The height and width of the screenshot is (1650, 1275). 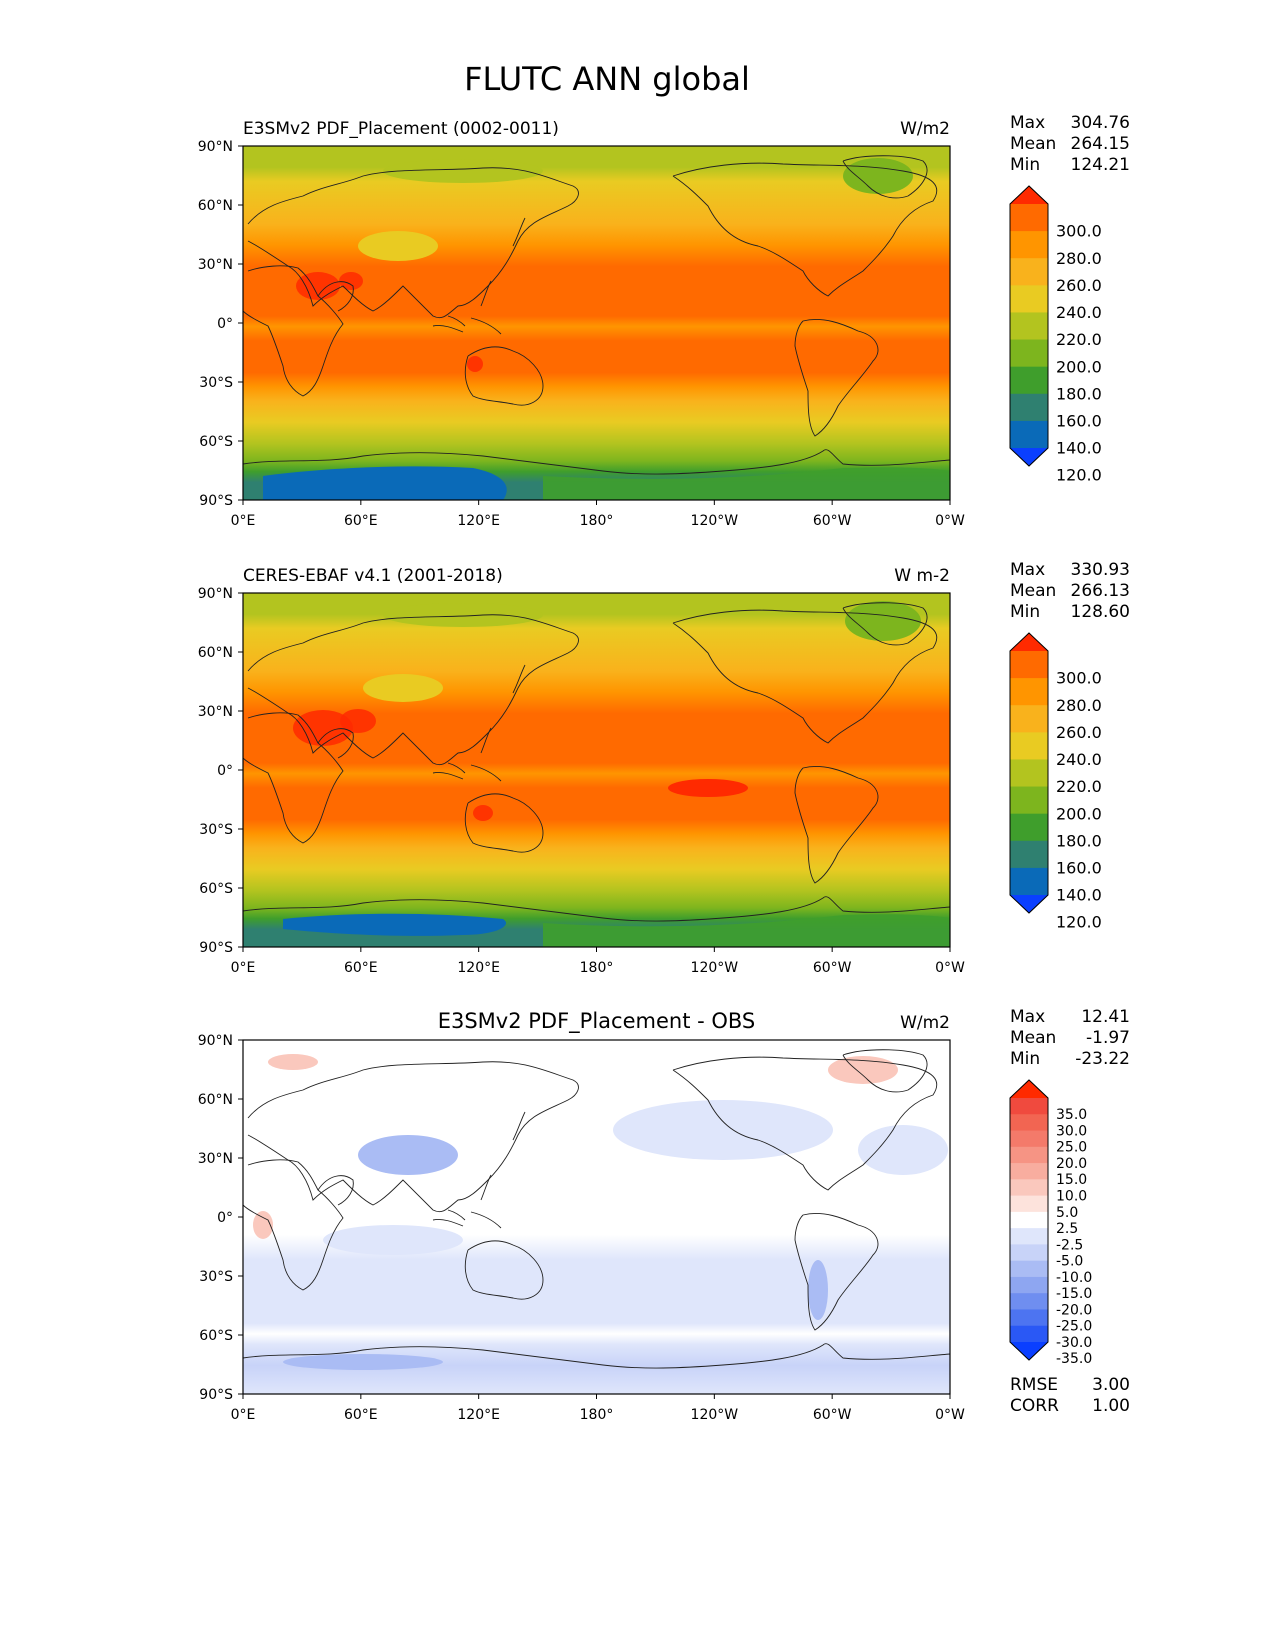 I want to click on stat-value-min: 124.21, so click(x=1100, y=165).